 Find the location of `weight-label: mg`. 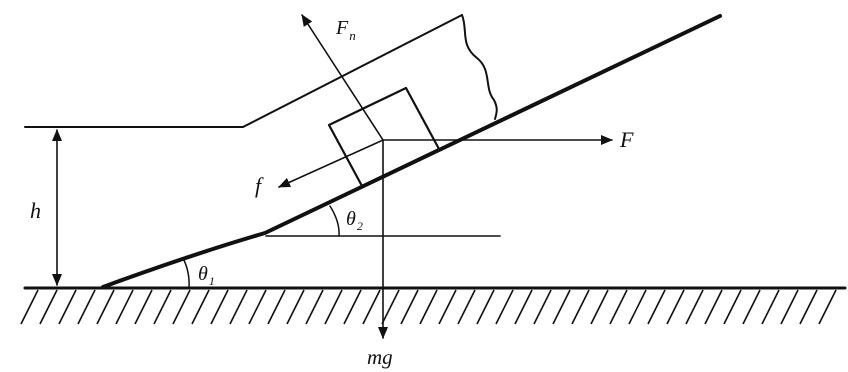

weight-label: mg is located at coordinates (380, 357).